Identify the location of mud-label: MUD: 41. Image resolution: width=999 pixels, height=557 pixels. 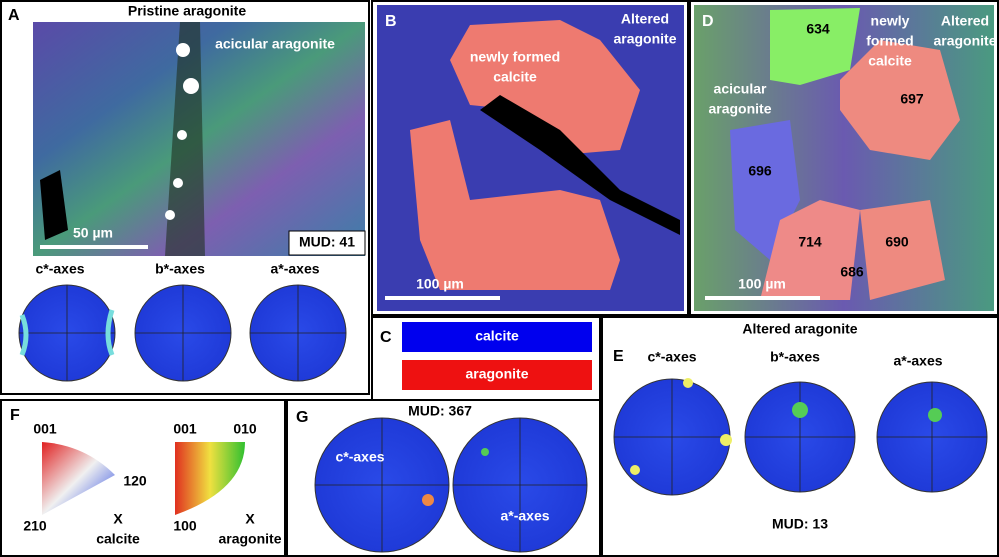
(327, 242).